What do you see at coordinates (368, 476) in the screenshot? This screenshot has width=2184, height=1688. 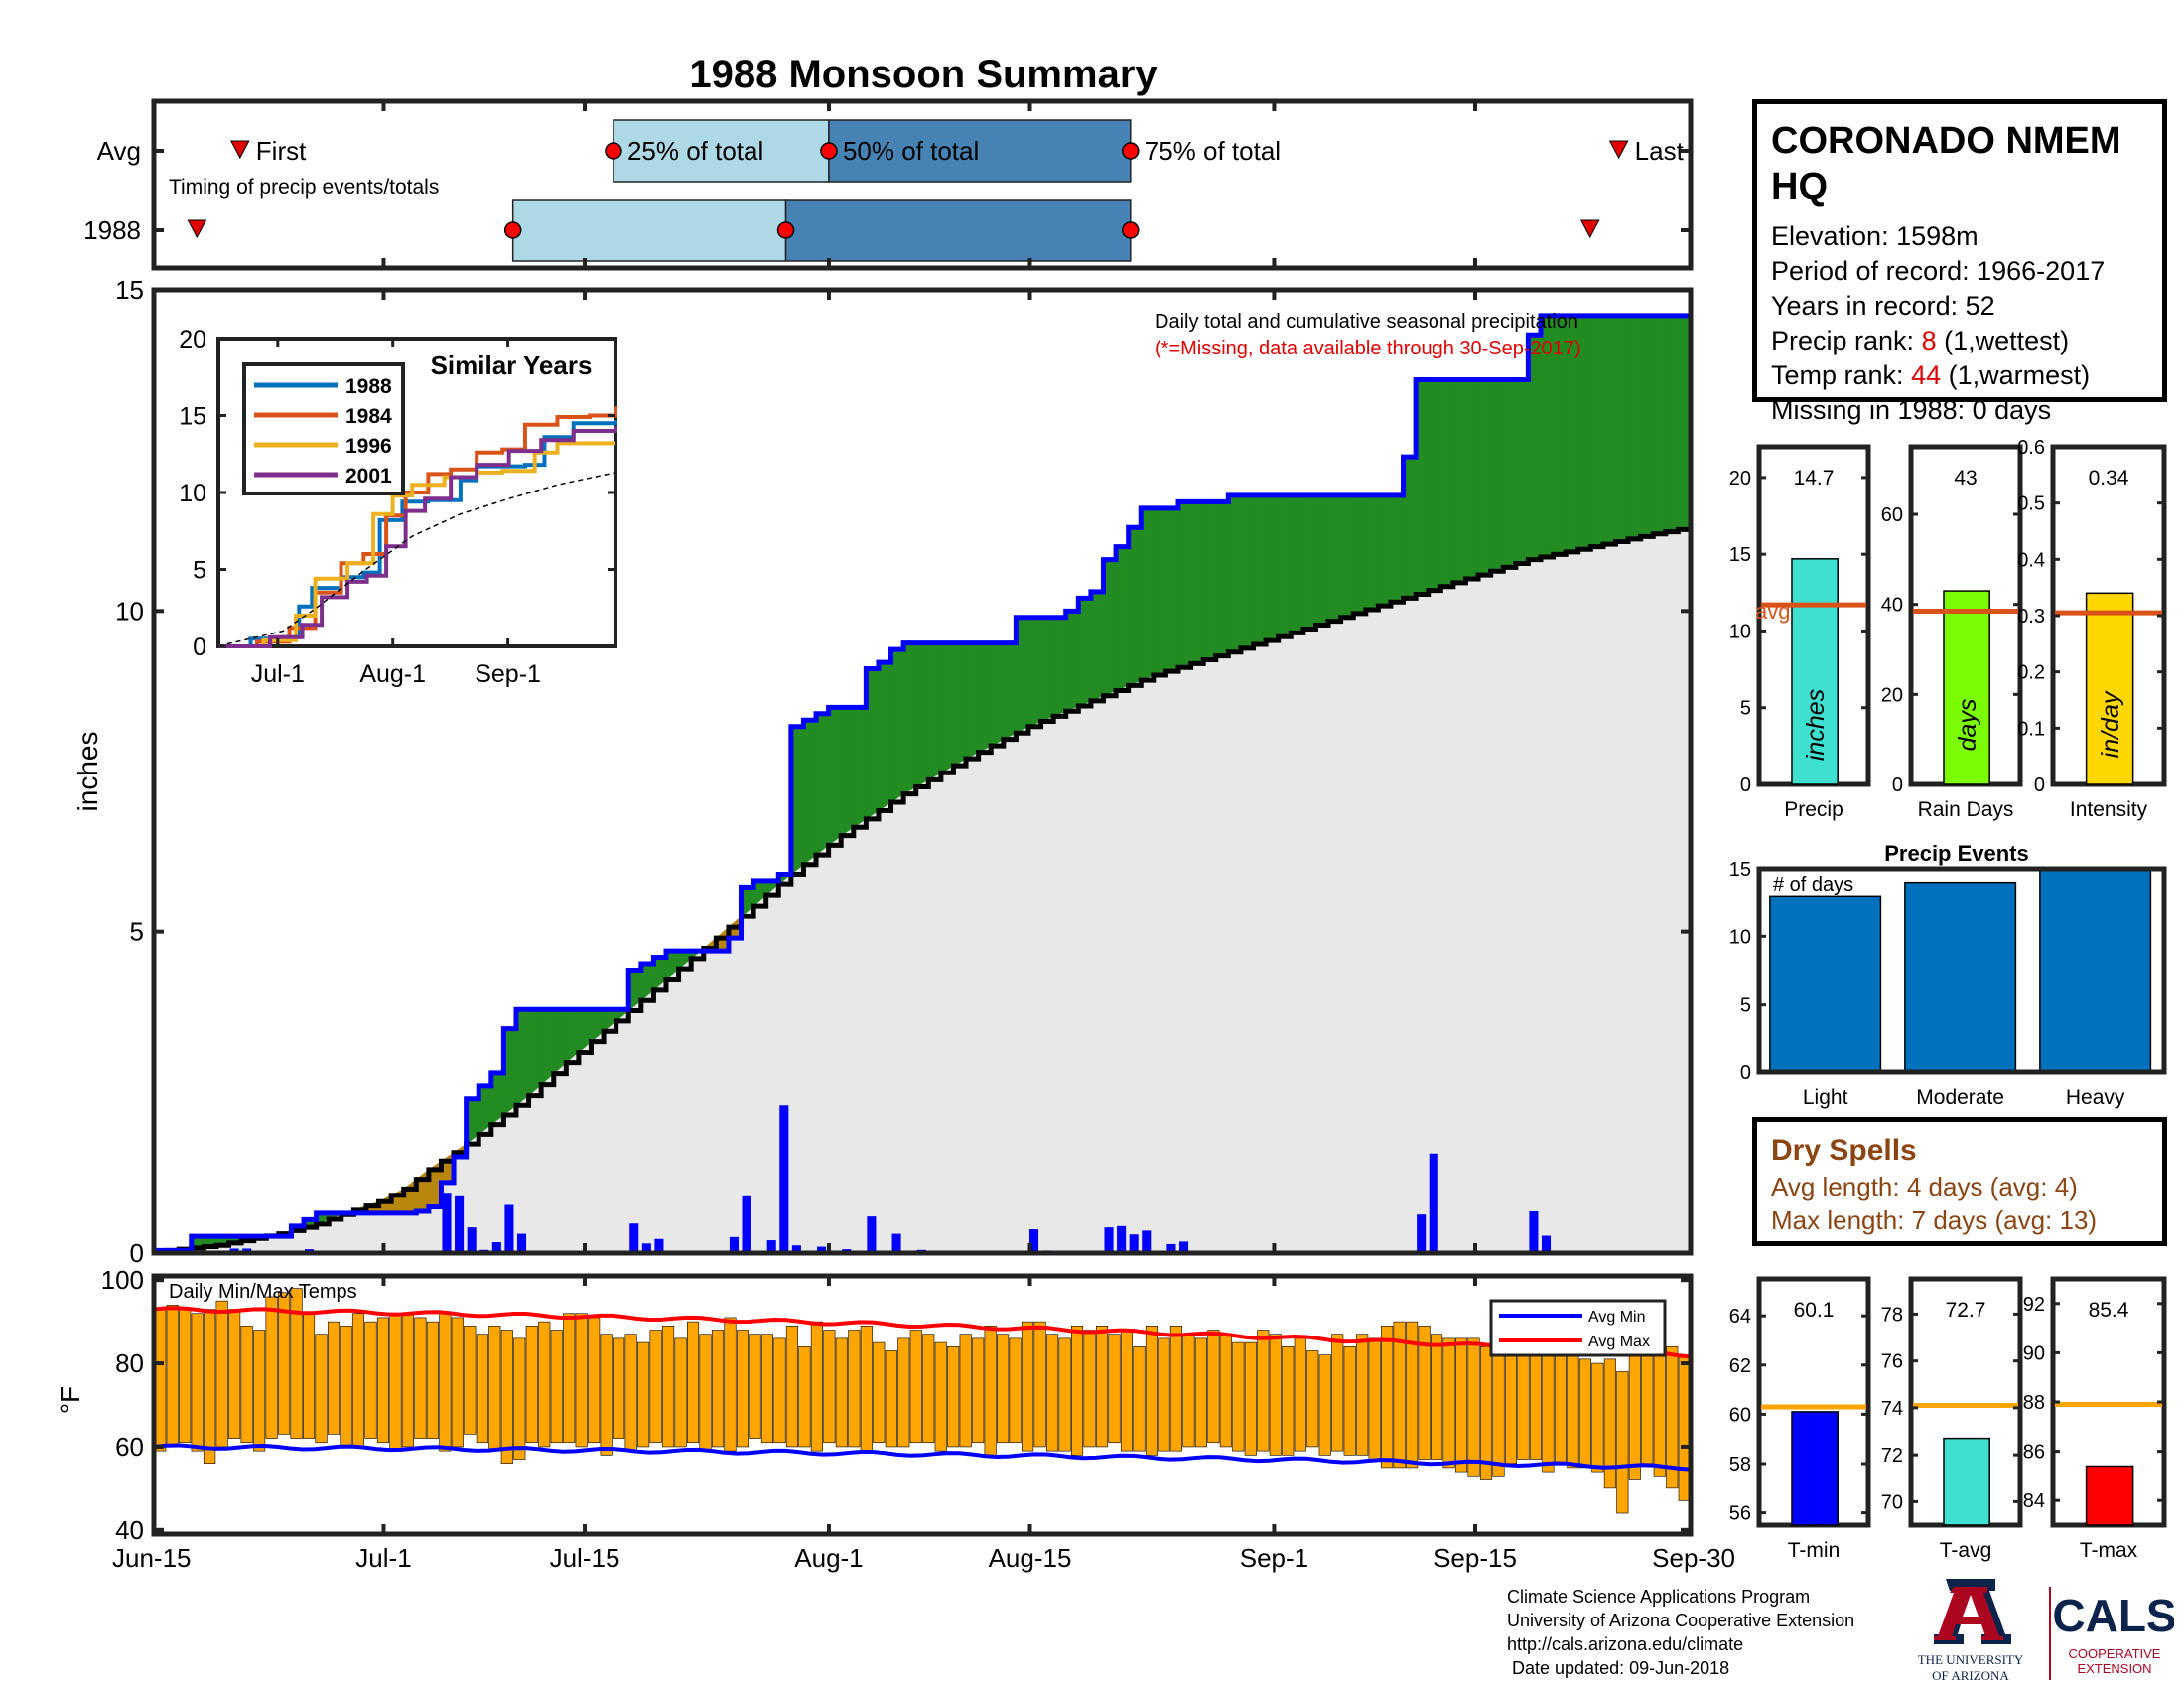 I see `inset-legend-label-2001: 2001` at bounding box center [368, 476].